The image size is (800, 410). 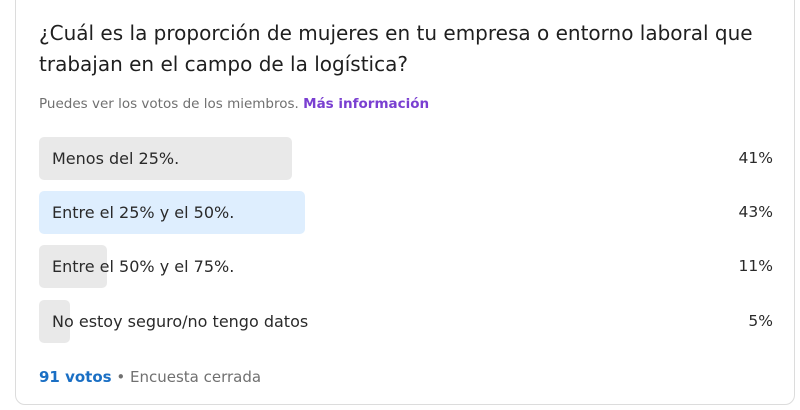 I want to click on poll-option: No estoy seguro/no tengo datos 5%, so click(x=409, y=321).